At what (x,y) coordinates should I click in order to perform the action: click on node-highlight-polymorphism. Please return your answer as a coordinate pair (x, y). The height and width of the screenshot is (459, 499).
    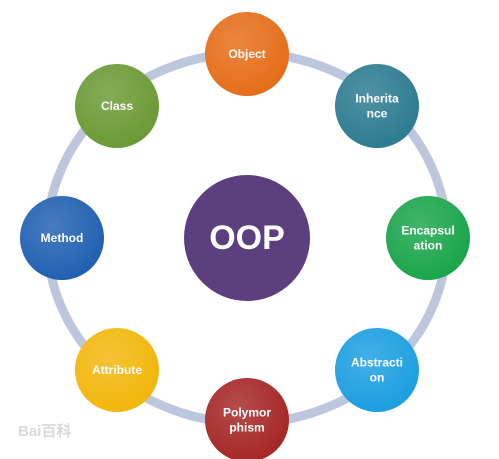
    Looking at the image, I should click on (247, 418).